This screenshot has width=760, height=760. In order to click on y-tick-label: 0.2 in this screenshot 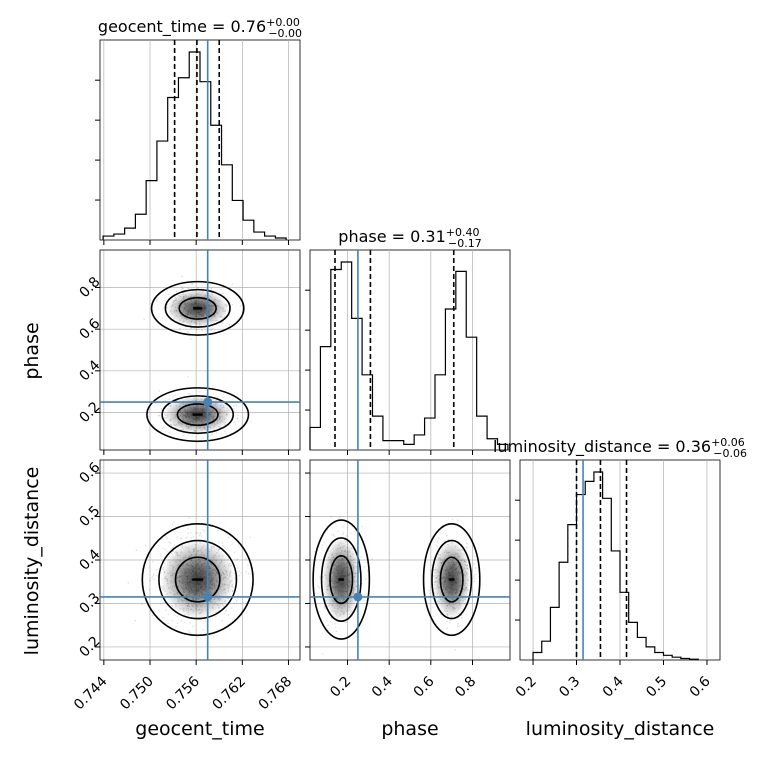, I will do `click(89, 646)`.